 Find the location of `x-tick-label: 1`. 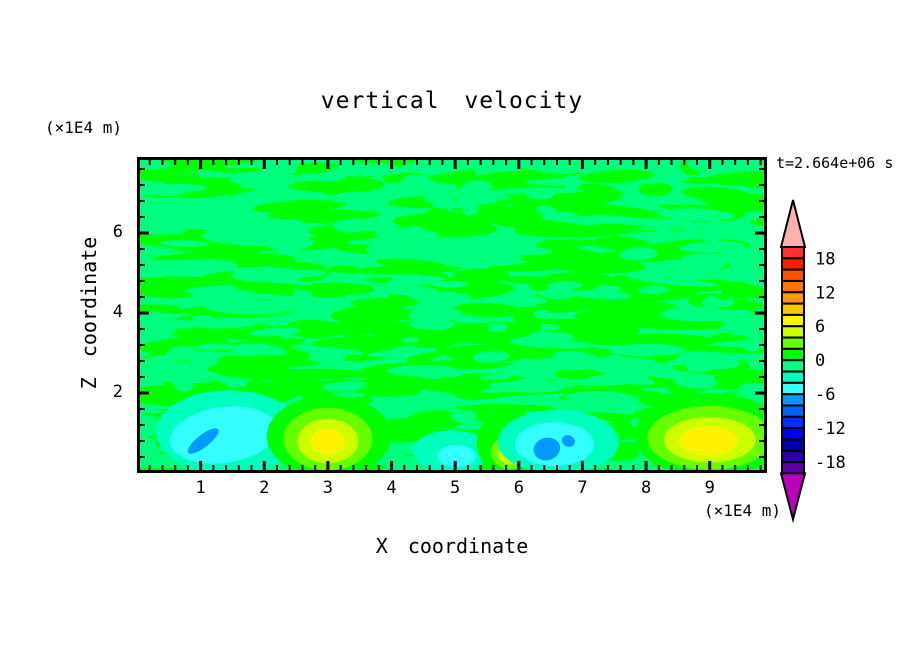

x-tick-label: 1 is located at coordinates (200, 488).